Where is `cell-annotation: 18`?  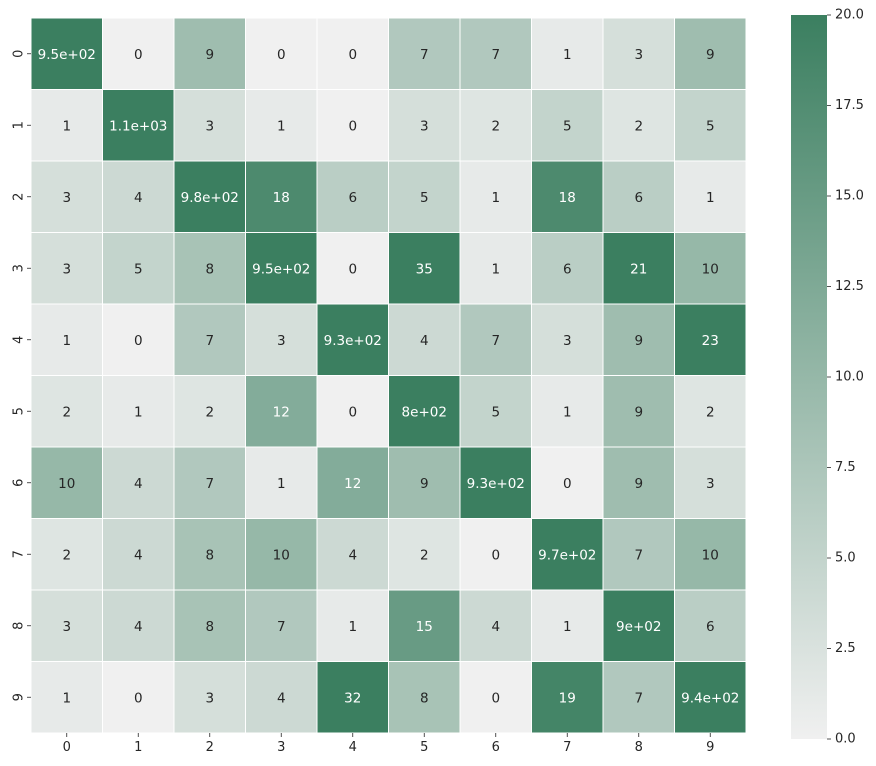
cell-annotation: 18 is located at coordinates (567, 198).